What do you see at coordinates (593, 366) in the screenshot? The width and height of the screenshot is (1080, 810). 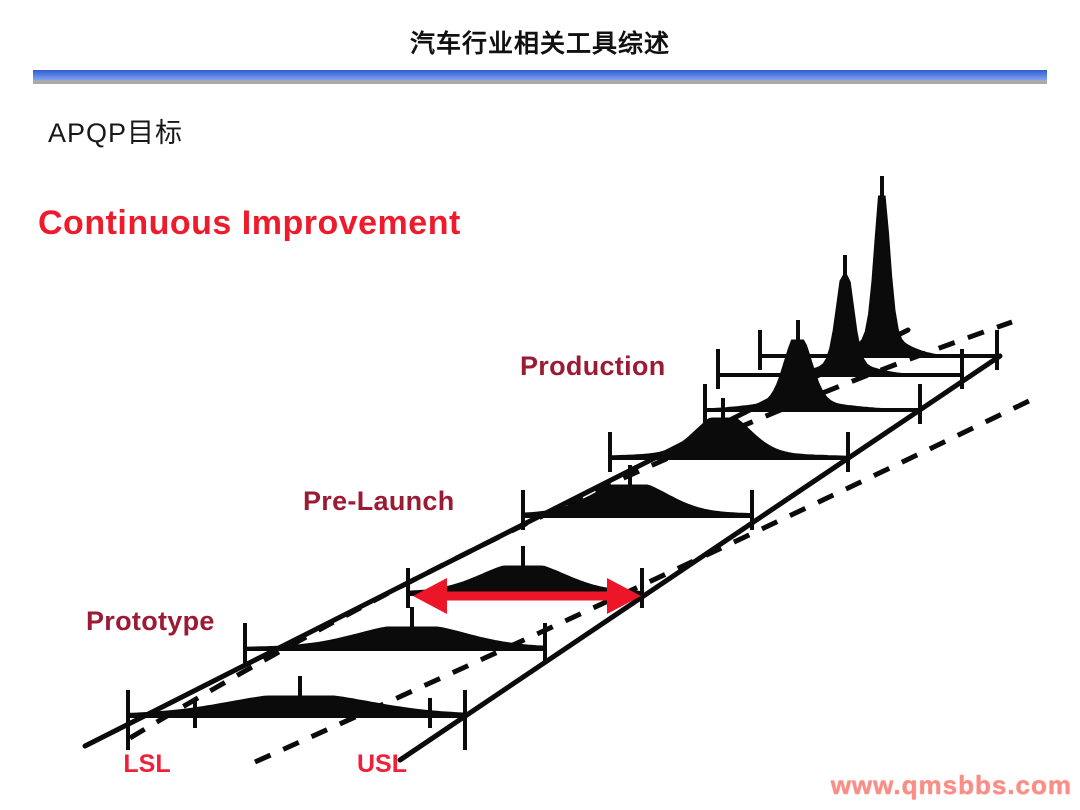 I see `label-production: Production` at bounding box center [593, 366].